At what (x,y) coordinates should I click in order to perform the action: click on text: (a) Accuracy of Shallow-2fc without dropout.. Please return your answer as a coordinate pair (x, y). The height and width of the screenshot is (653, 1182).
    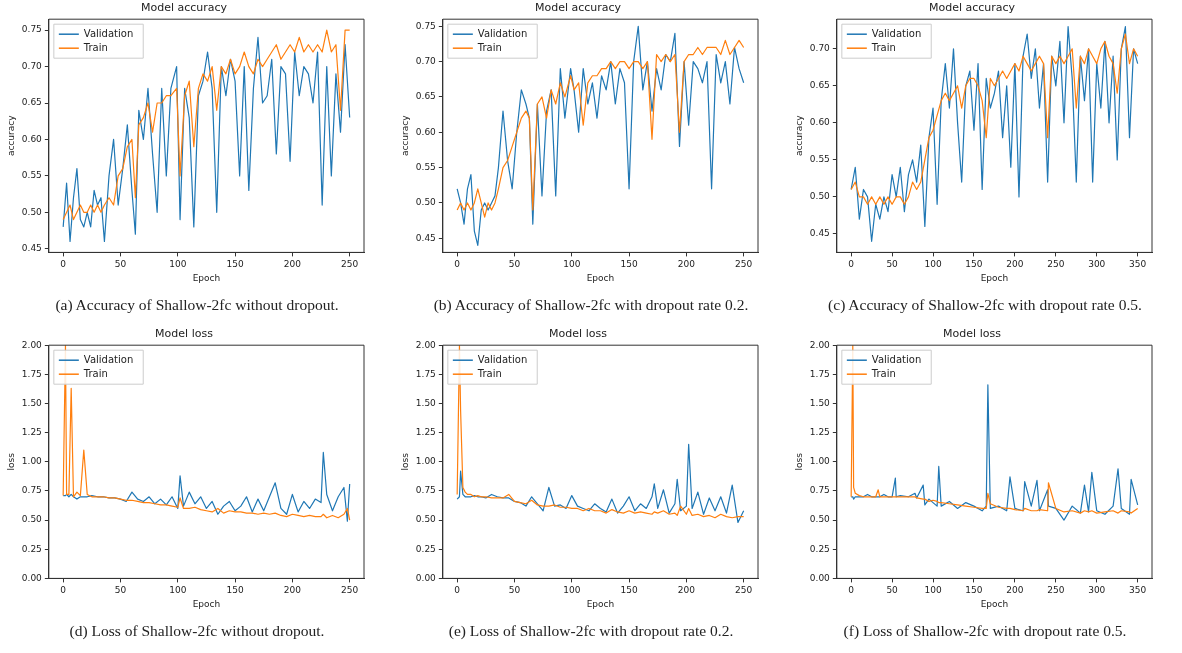
    Looking at the image, I should click on (197, 305).